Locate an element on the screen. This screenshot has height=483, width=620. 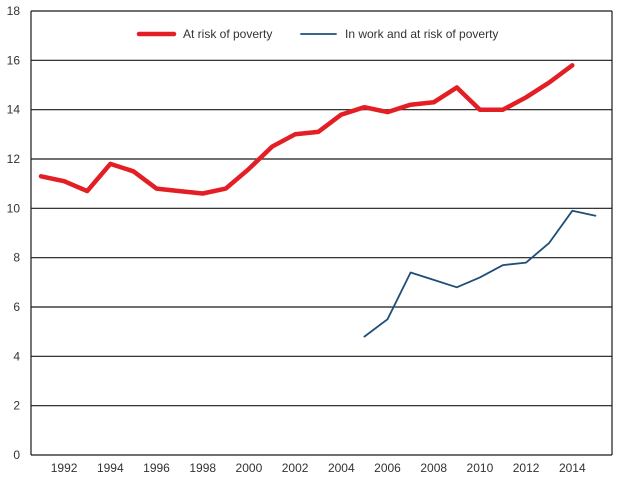
x-tick-label: 1992 is located at coordinates (64, 468).